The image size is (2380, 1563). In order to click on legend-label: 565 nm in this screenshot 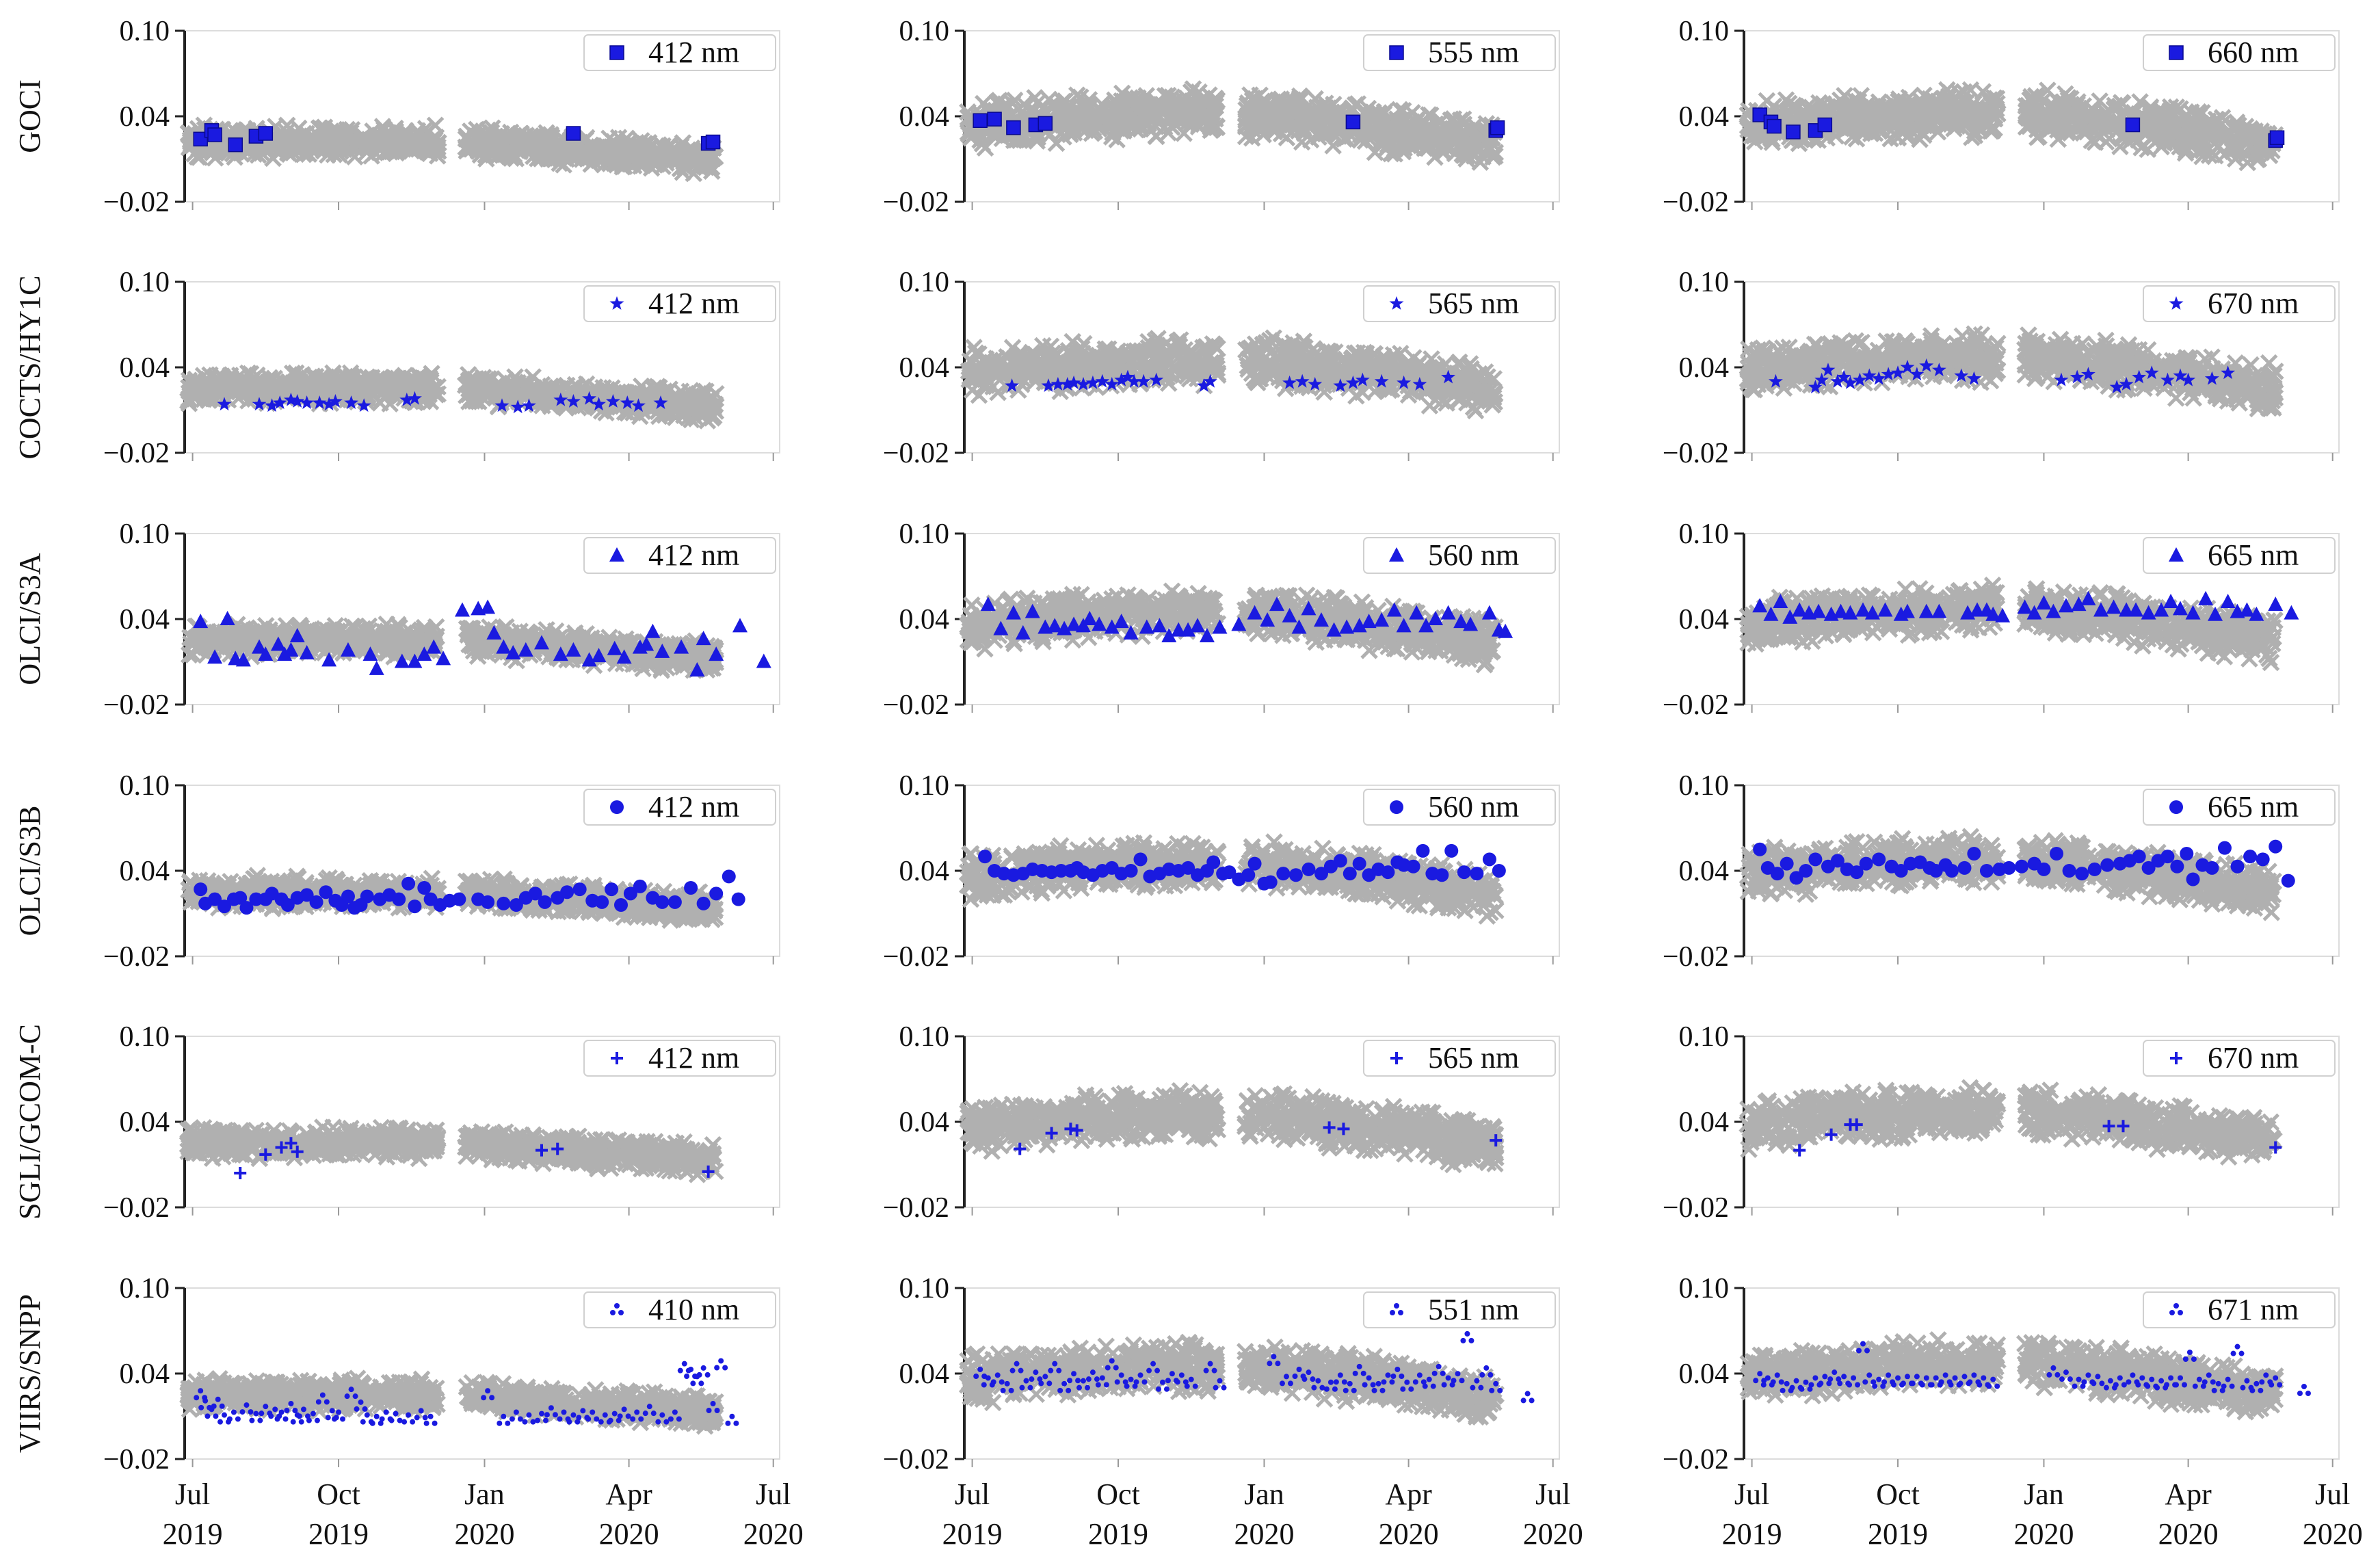, I will do `click(1473, 303)`.